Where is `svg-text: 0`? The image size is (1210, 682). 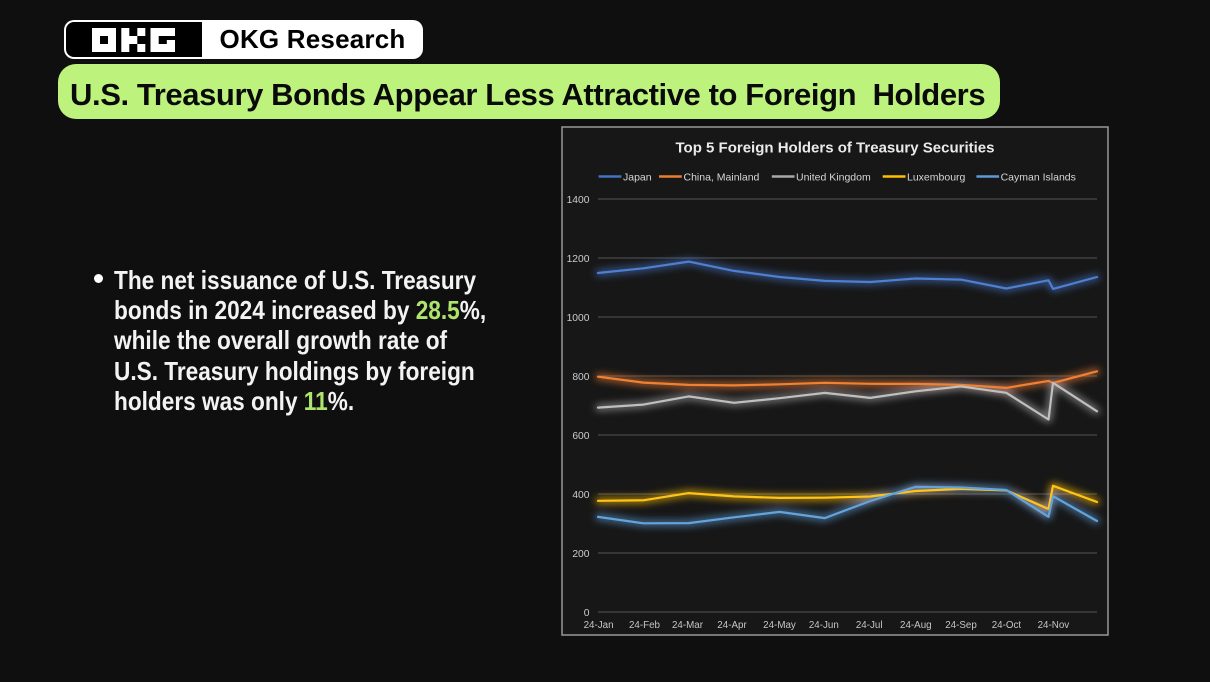 svg-text: 0 is located at coordinates (587, 613).